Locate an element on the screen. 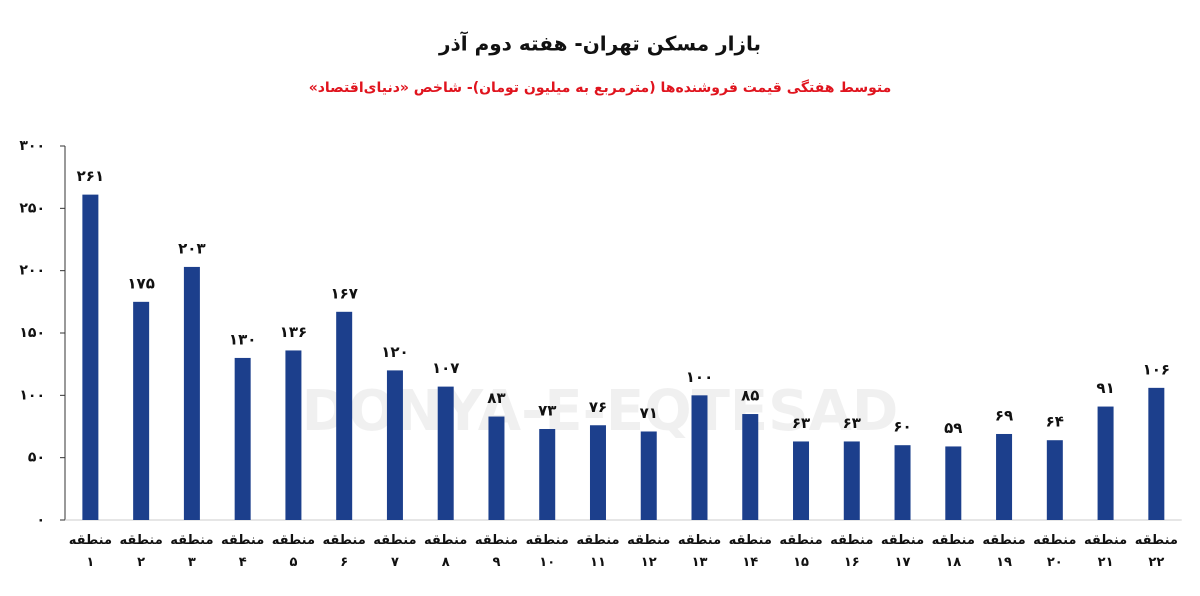  x-tick-label: منطقه ۱۵ is located at coordinates (801, 551).